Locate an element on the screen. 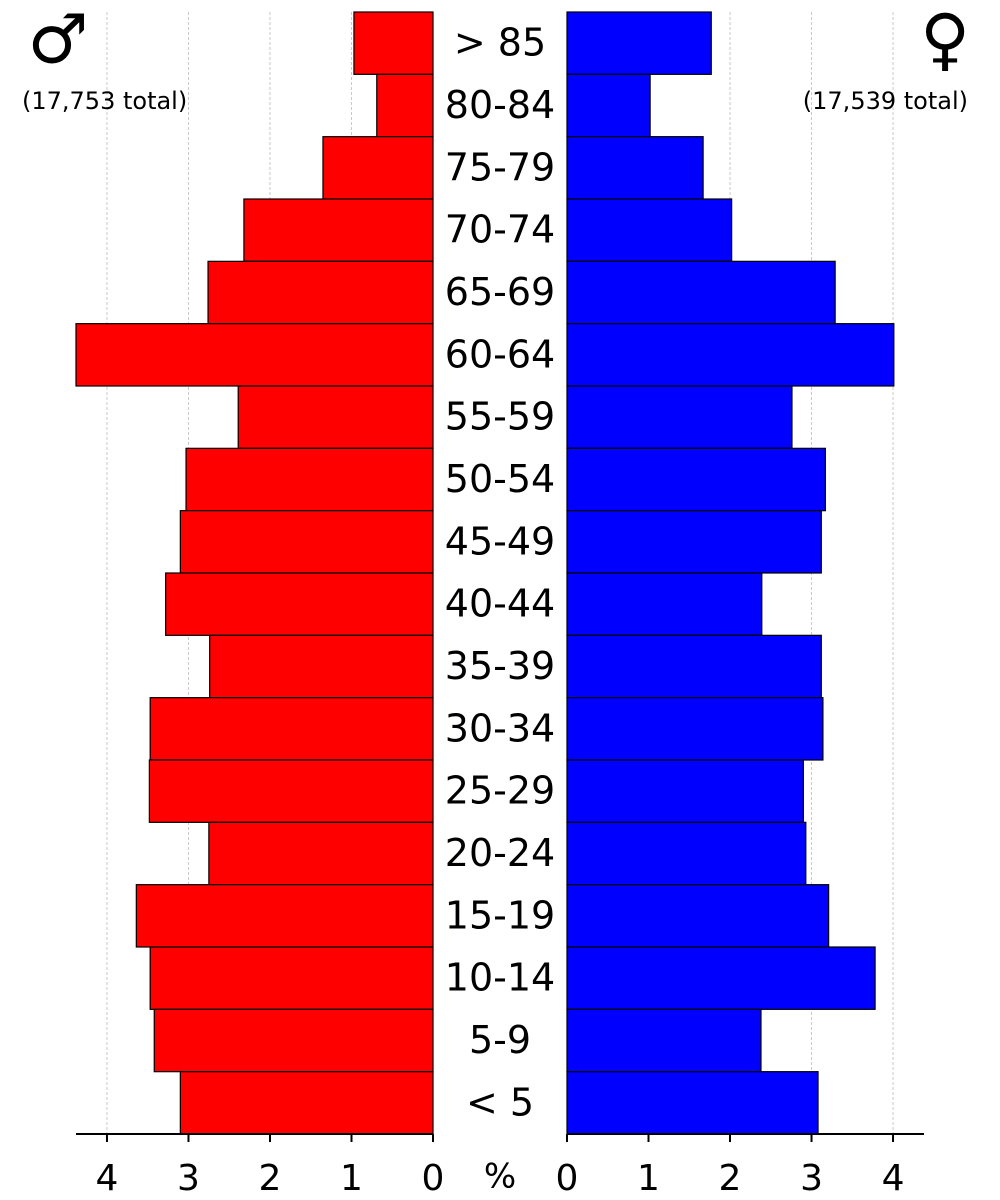 The height and width of the screenshot is (1200, 1000). legend-symbol: ♀ is located at coordinates (945, 40).